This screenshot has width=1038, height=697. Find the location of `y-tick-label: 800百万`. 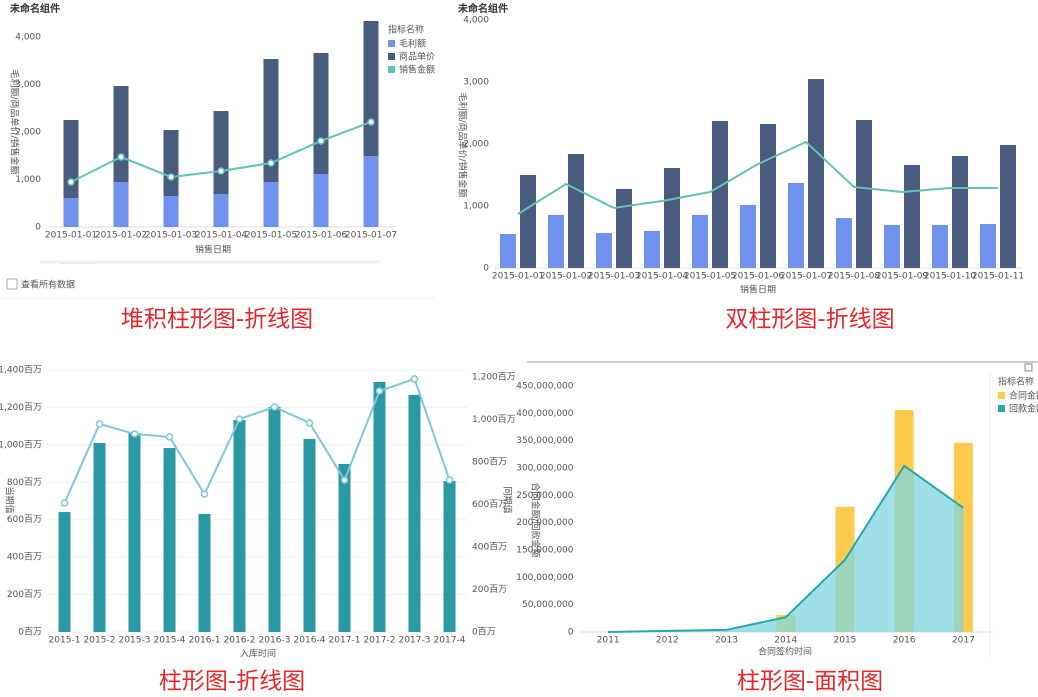

y-tick-label: 800百万 is located at coordinates (24, 482).